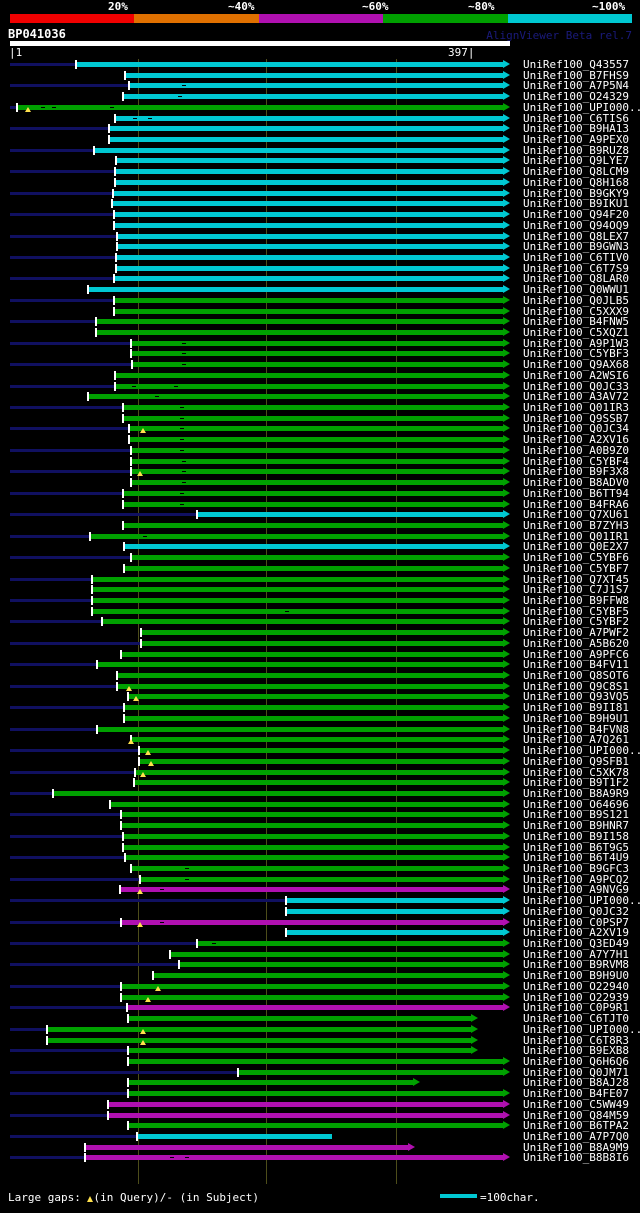 The image size is (640, 1213). I want to click on subject-label: UniRef100_A2WSI6, so click(576, 375).